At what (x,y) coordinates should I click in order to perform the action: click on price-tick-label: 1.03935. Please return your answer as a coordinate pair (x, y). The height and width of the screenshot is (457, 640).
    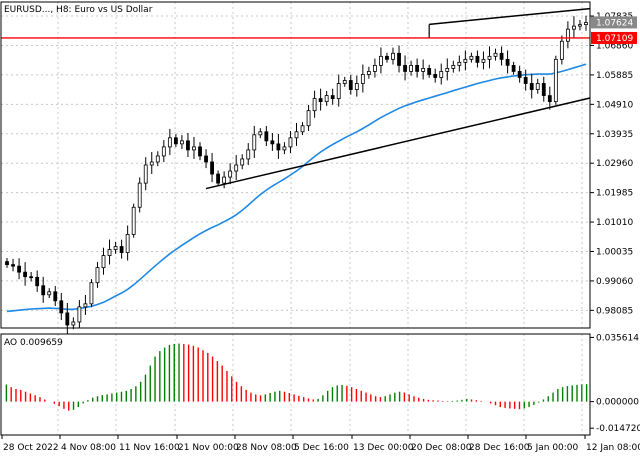
    Looking at the image, I should click on (614, 135).